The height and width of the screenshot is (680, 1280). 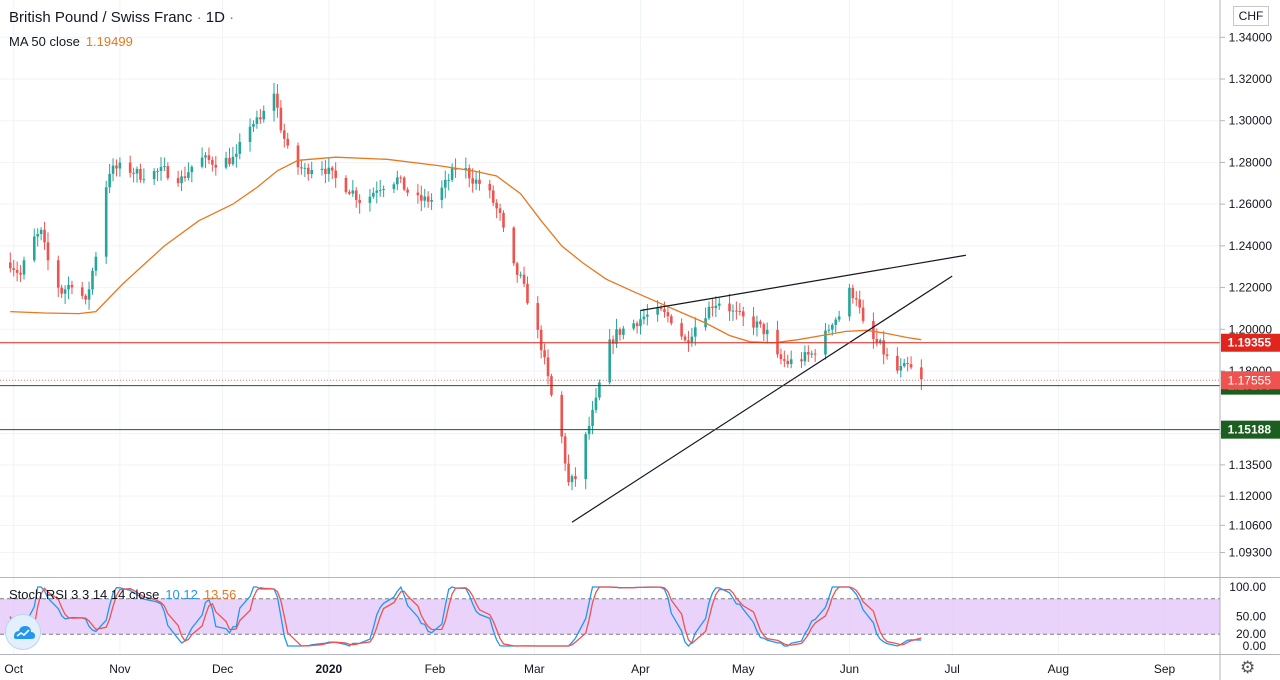 What do you see at coordinates (13, 669) in the screenshot?
I see `time-axis-label: Oct` at bounding box center [13, 669].